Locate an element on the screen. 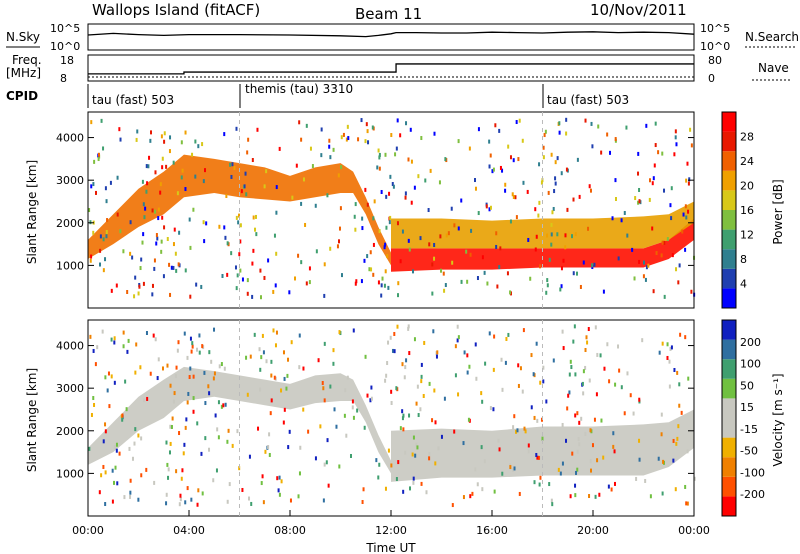  y-tick-label: 3000 is located at coordinates (70, 180).